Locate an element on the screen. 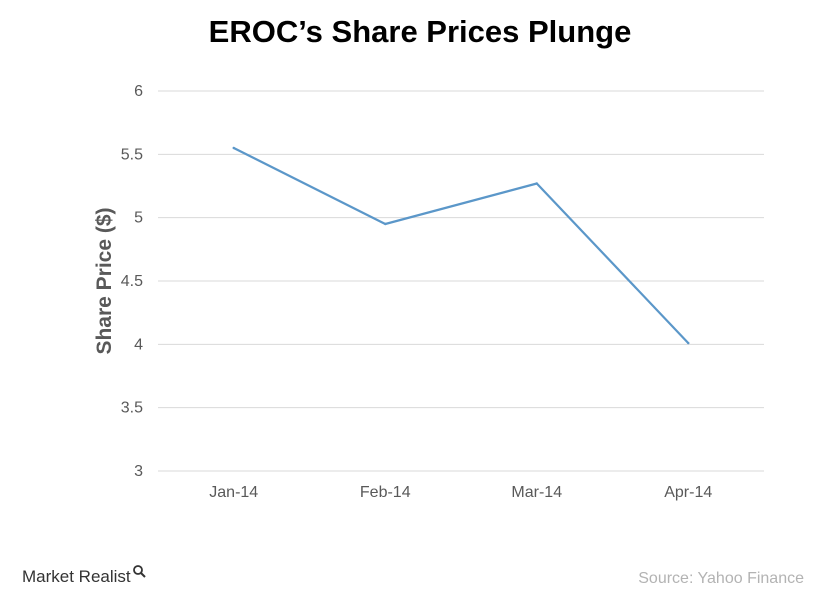  y-tick-label: 6 is located at coordinates (138, 91).